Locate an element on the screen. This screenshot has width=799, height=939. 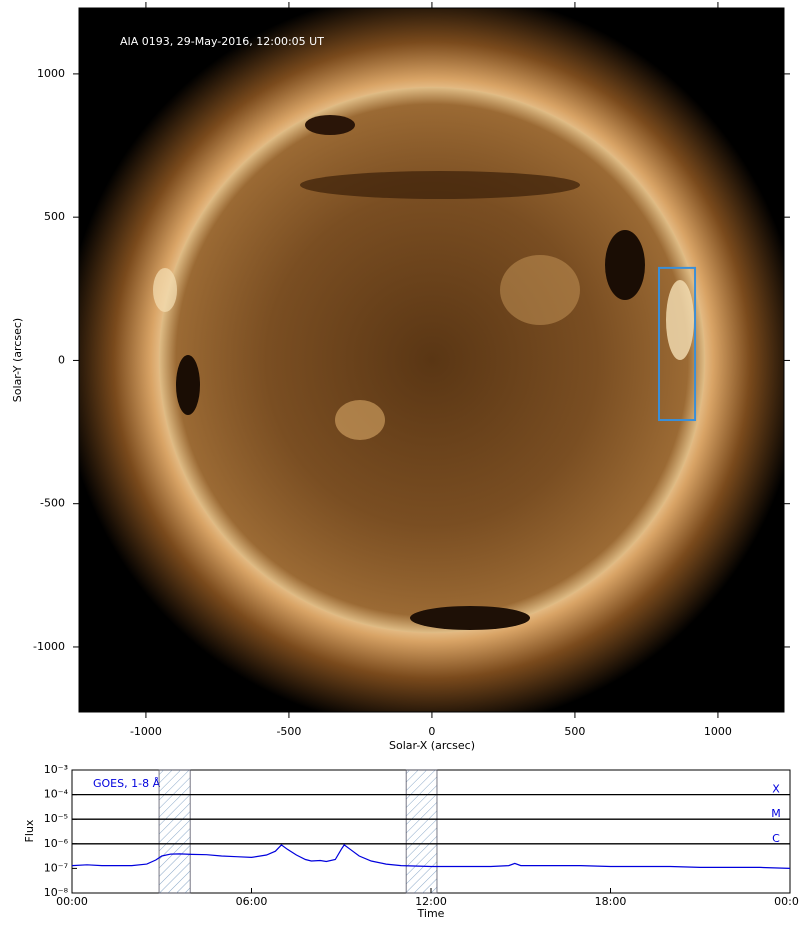
x-tick-label: 06:00 is located at coordinates (252, 901).